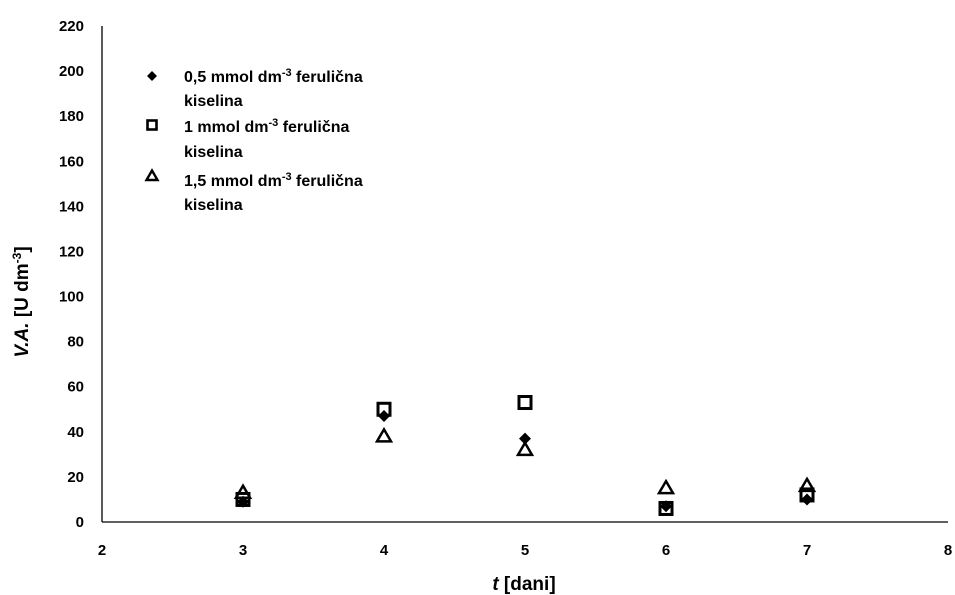 The image size is (955, 595). I want to click on y-tick-label-3: 60, so click(75, 387).